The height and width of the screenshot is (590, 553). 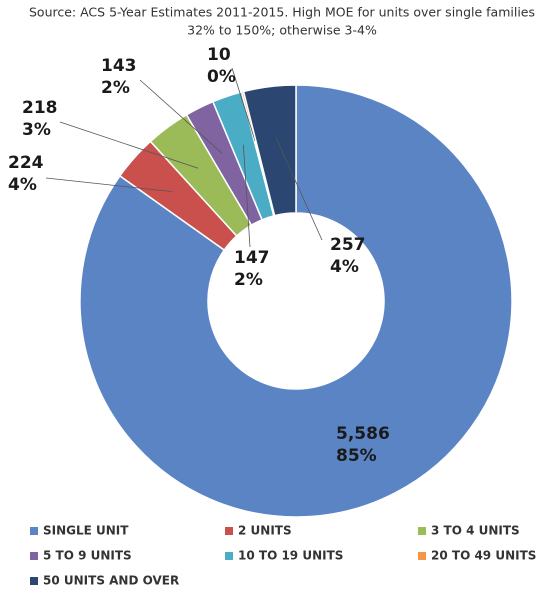 I want to click on percent-label: 85%, so click(x=356, y=456).